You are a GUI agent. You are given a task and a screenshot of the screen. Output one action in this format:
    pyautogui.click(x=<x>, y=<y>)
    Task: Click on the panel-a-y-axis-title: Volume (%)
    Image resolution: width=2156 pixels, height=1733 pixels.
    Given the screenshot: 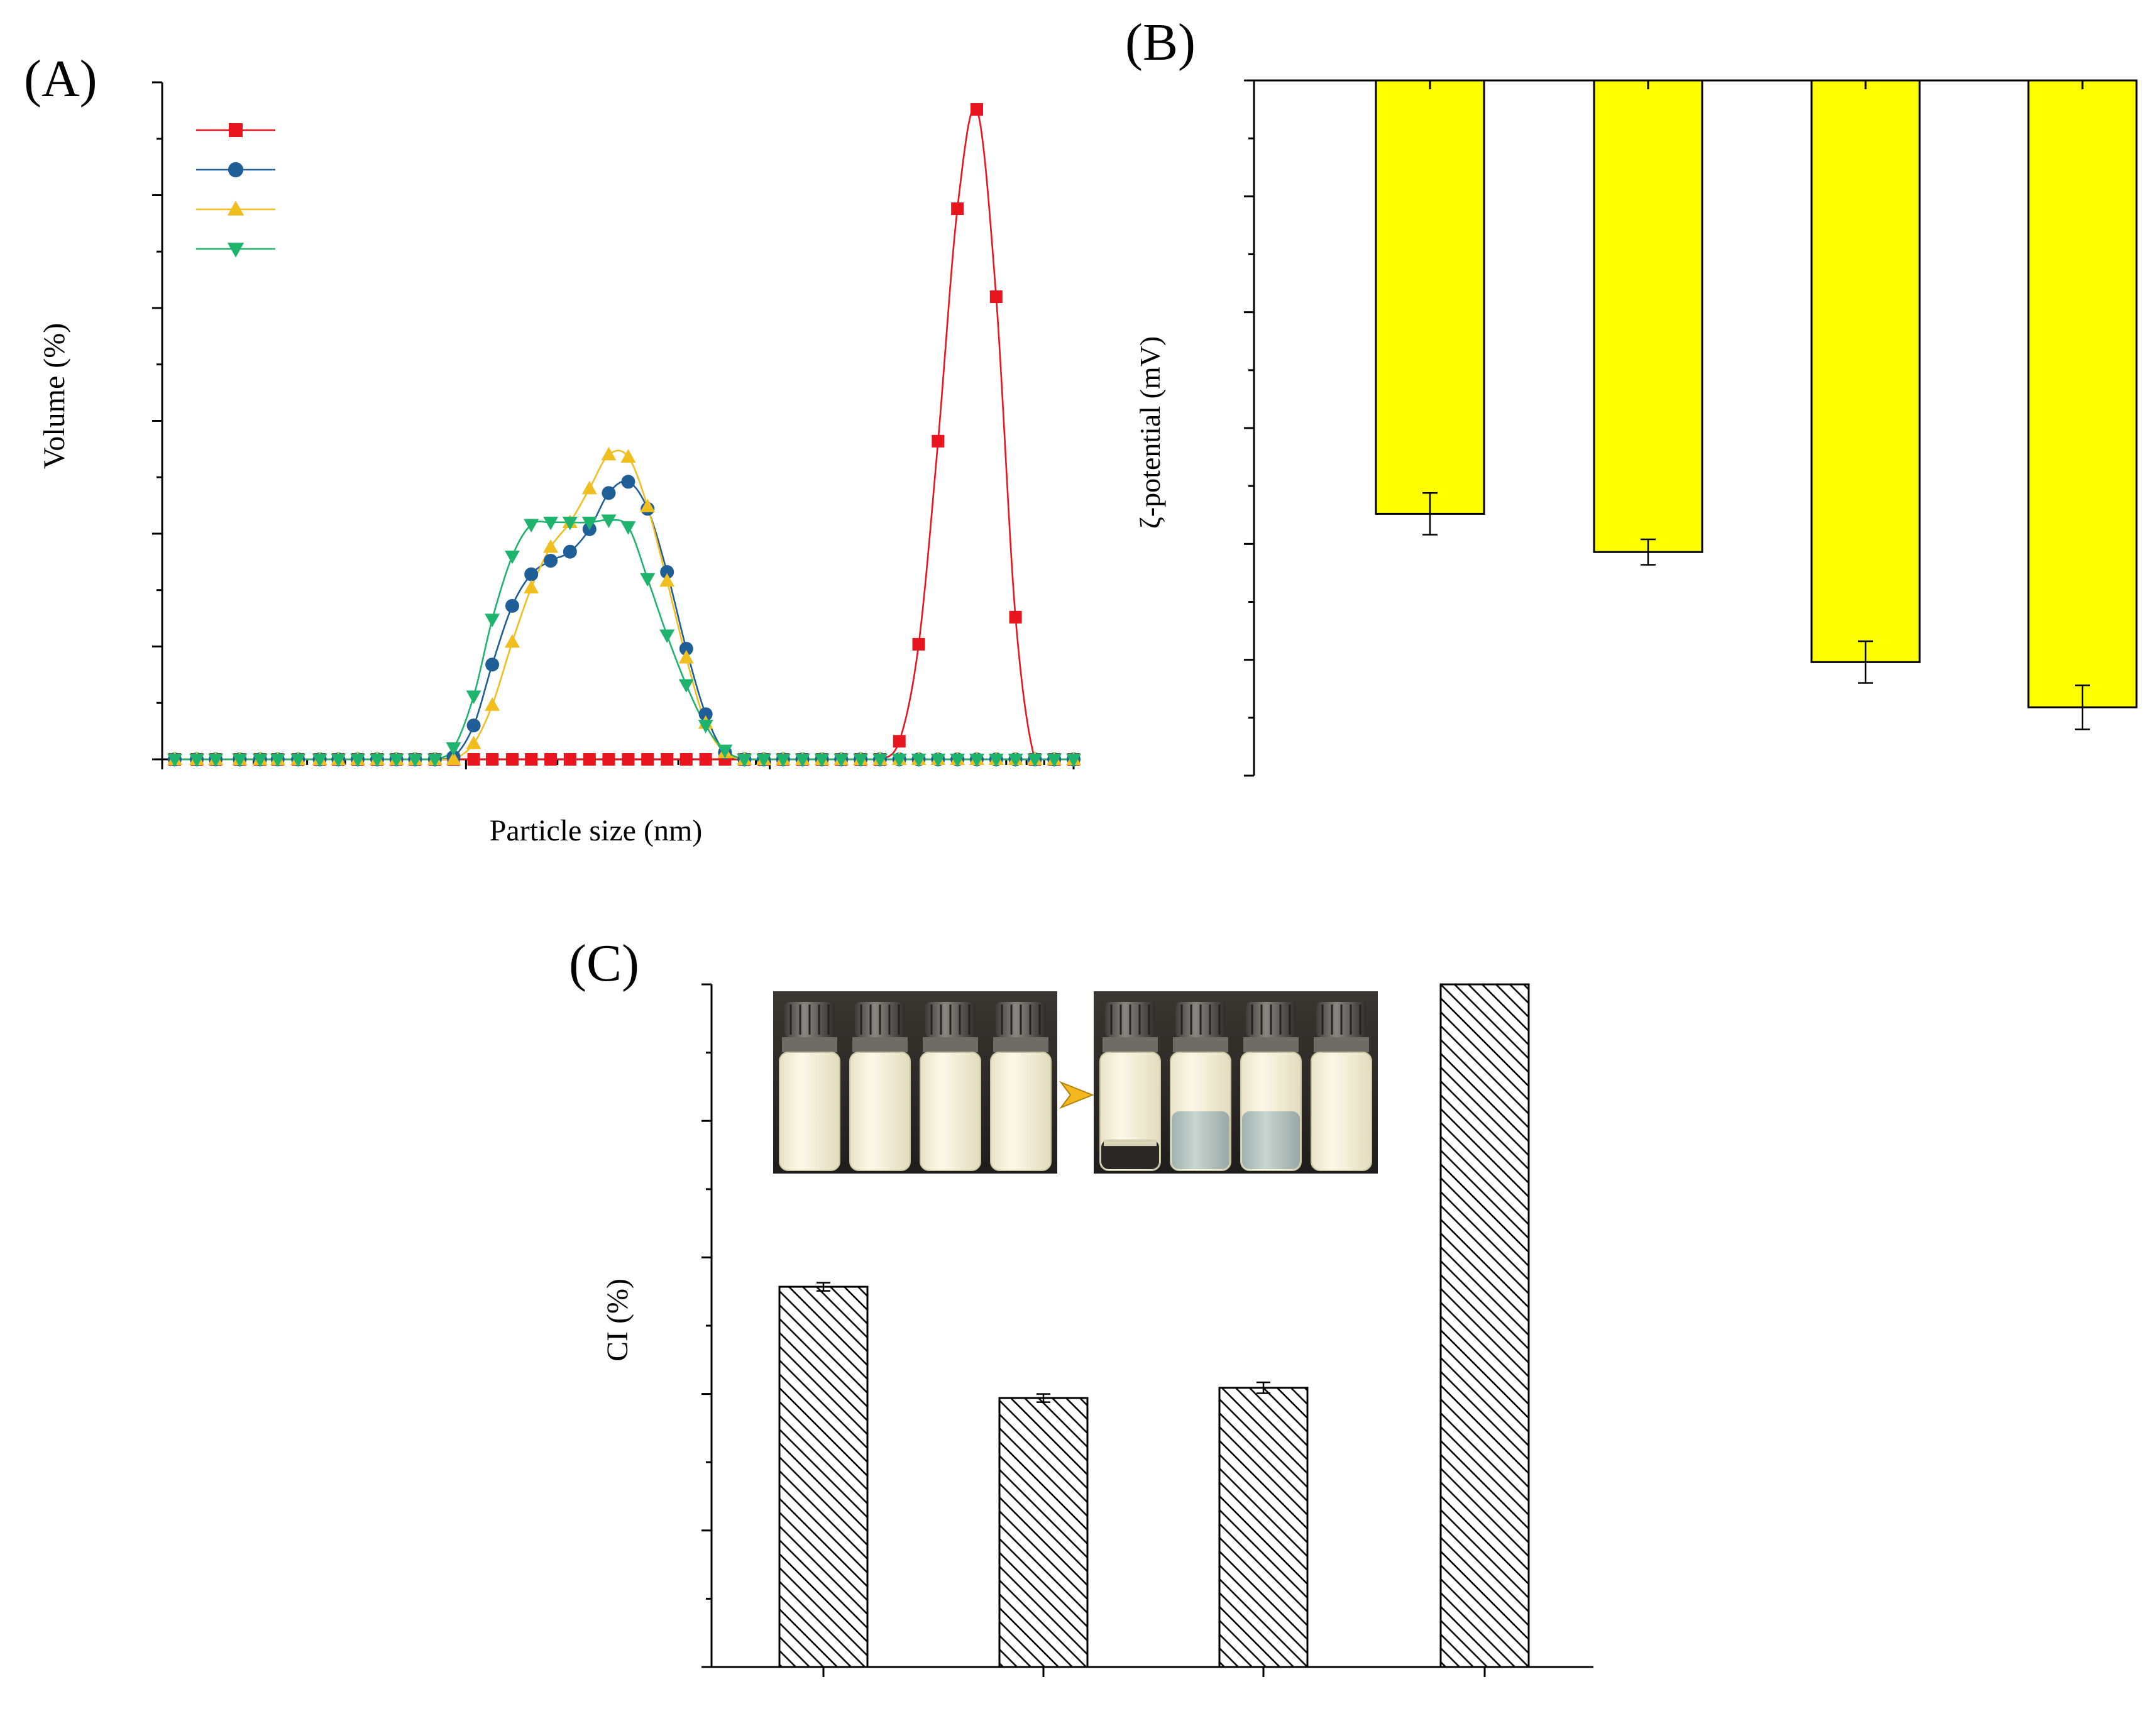 What is the action you would take?
    pyautogui.click(x=54, y=396)
    